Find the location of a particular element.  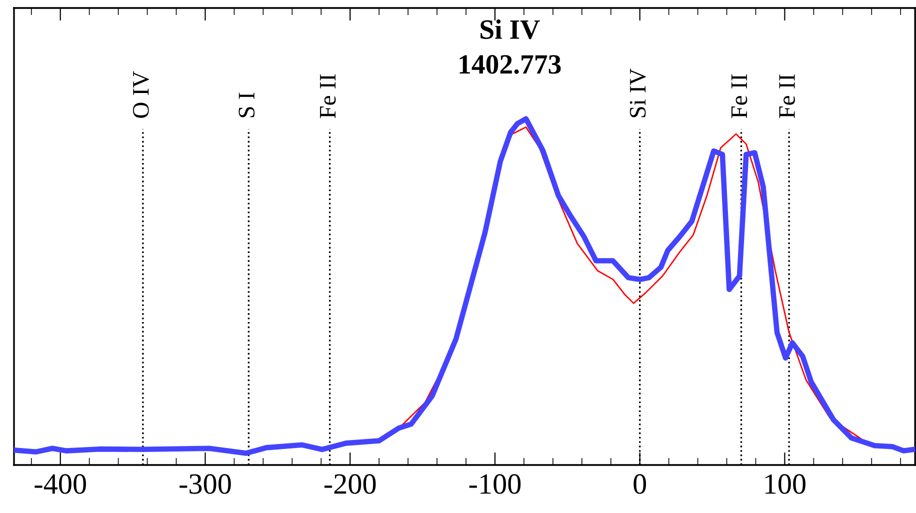

x-tick-label: -200 is located at coordinates (350, 484).